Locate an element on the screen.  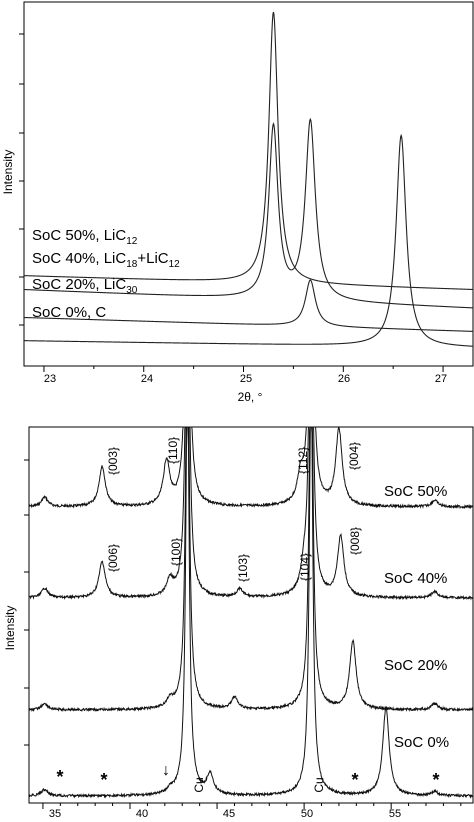
bottom-series-label: SoC 20% is located at coordinates (415, 665).